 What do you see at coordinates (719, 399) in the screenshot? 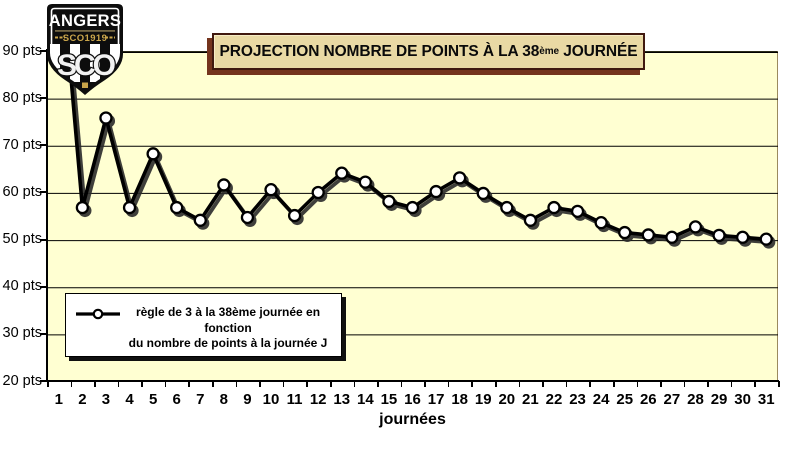
I see `x-tick-label: 29` at bounding box center [719, 399].